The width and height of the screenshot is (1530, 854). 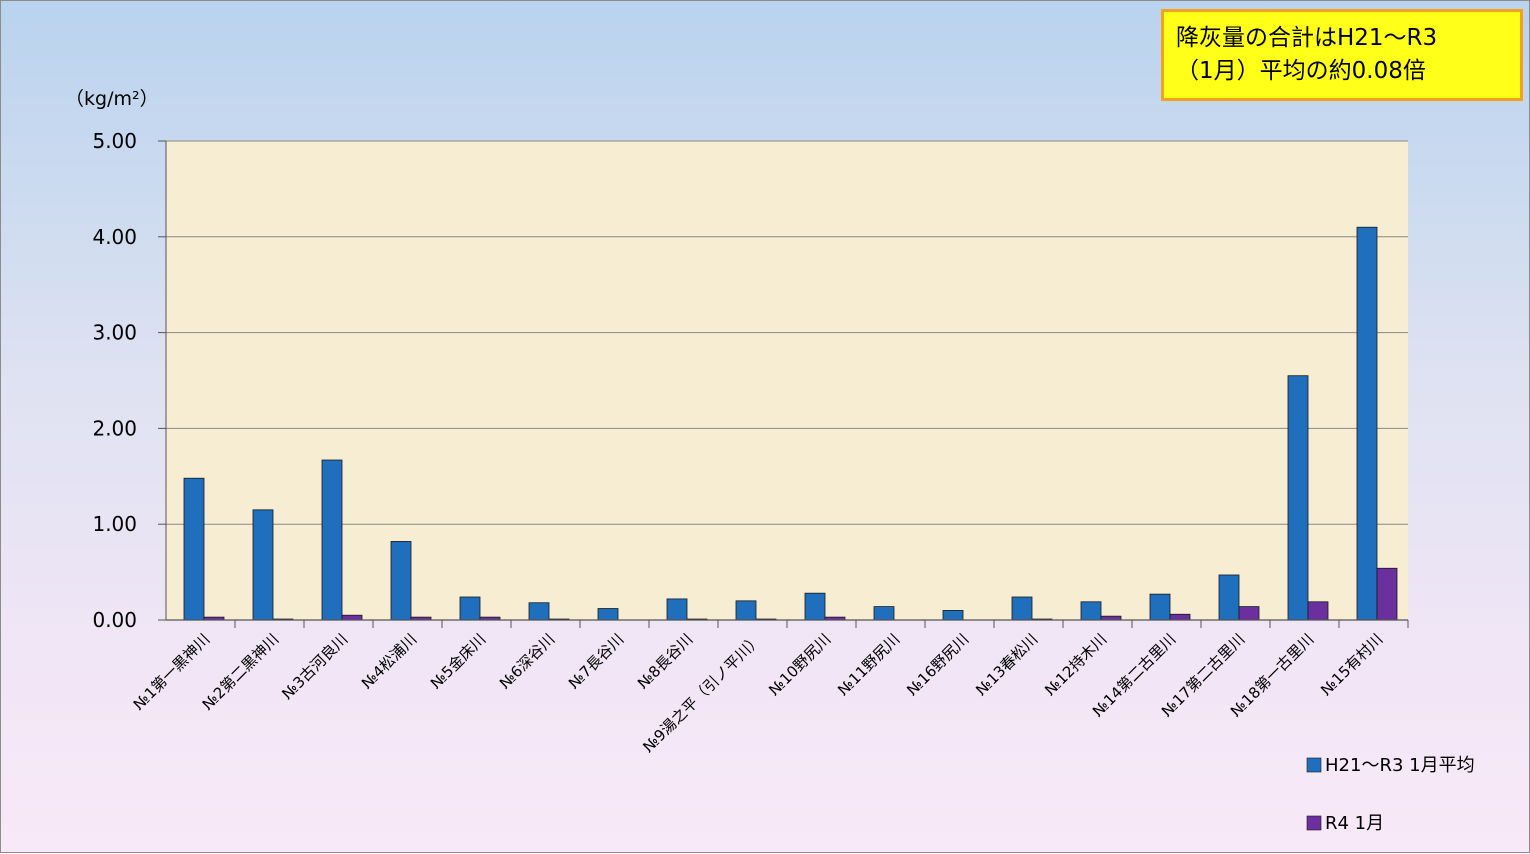 What do you see at coordinates (314, 666) in the screenshot?
I see `x-category-label: №3古河良川` at bounding box center [314, 666].